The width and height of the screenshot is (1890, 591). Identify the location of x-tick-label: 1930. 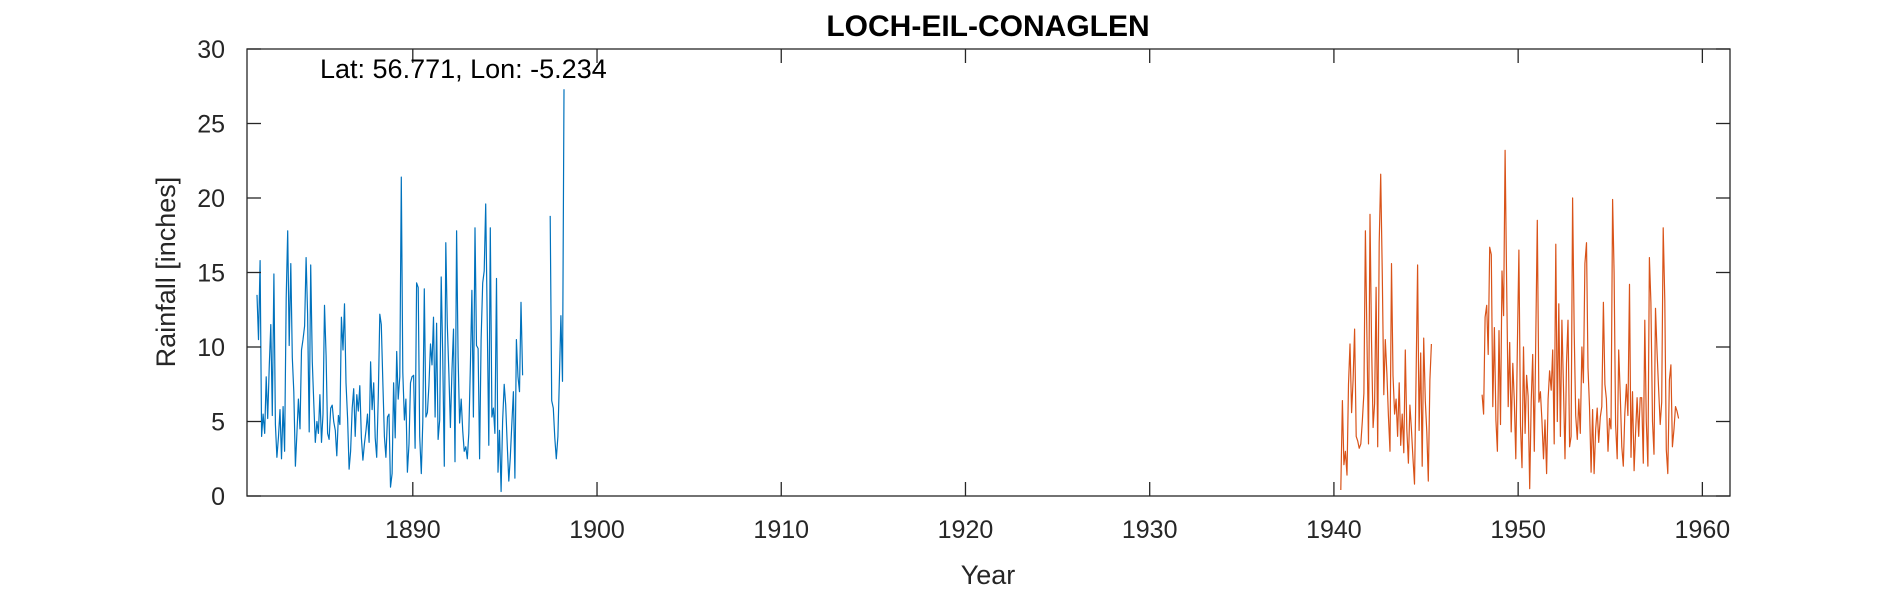
(1150, 530).